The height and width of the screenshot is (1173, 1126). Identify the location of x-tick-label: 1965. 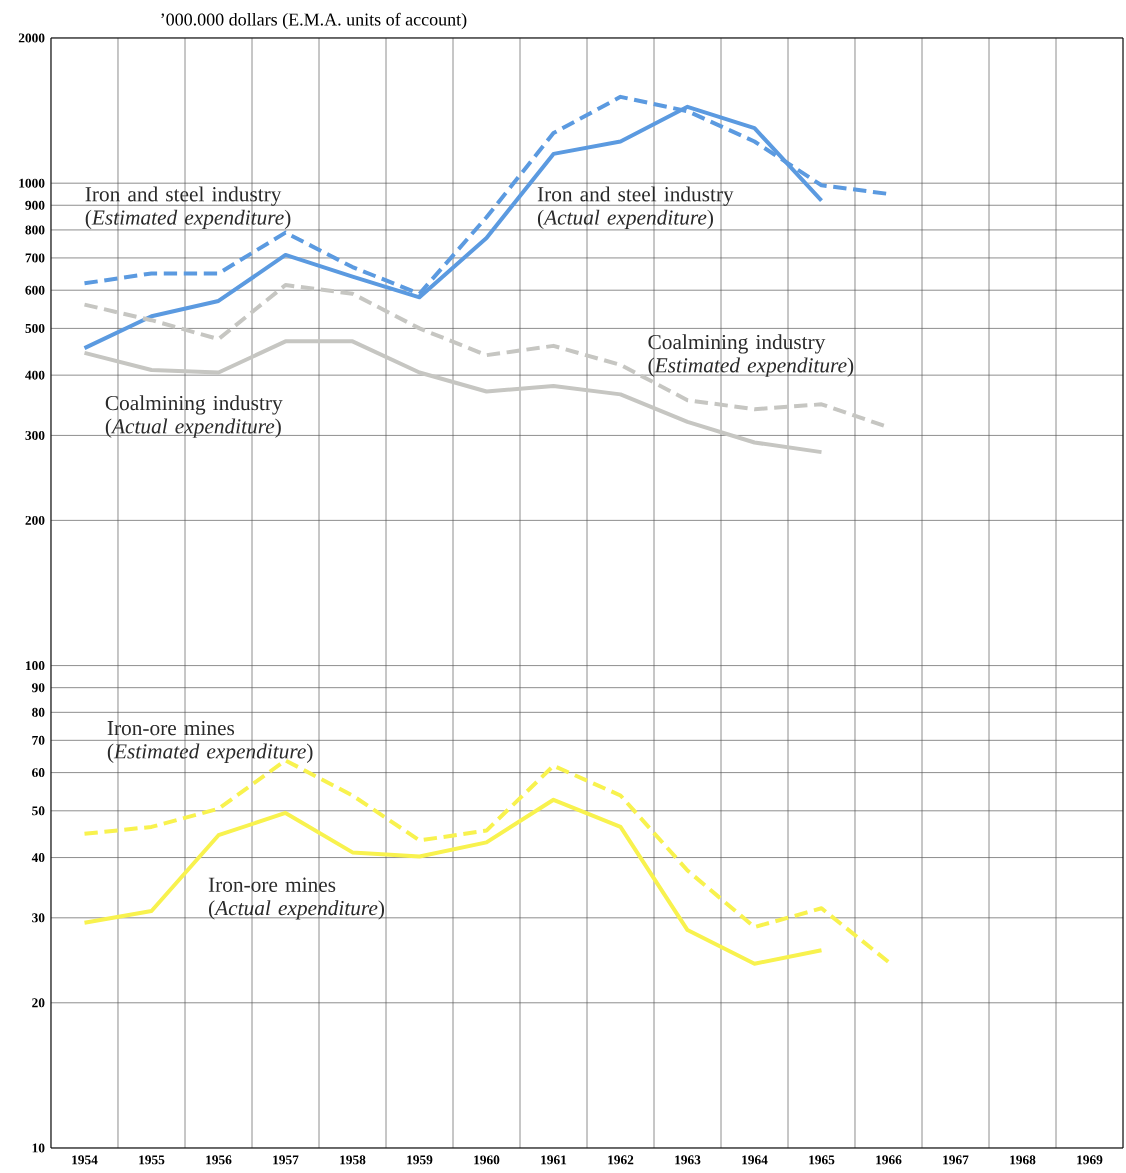
(822, 1160).